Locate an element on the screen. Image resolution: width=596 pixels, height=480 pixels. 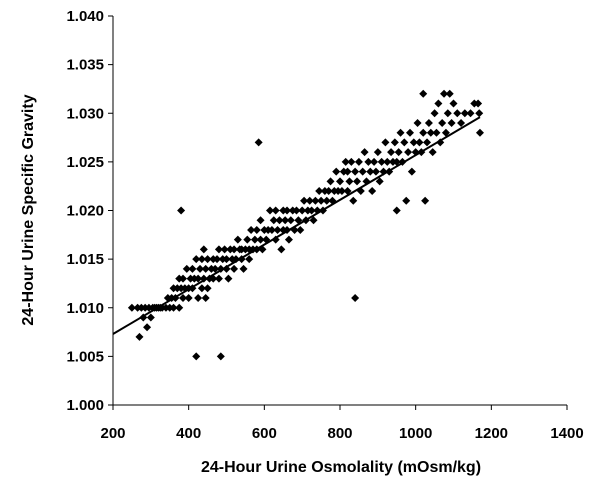
y-tick-label: 1.015 is located at coordinates (85, 259).